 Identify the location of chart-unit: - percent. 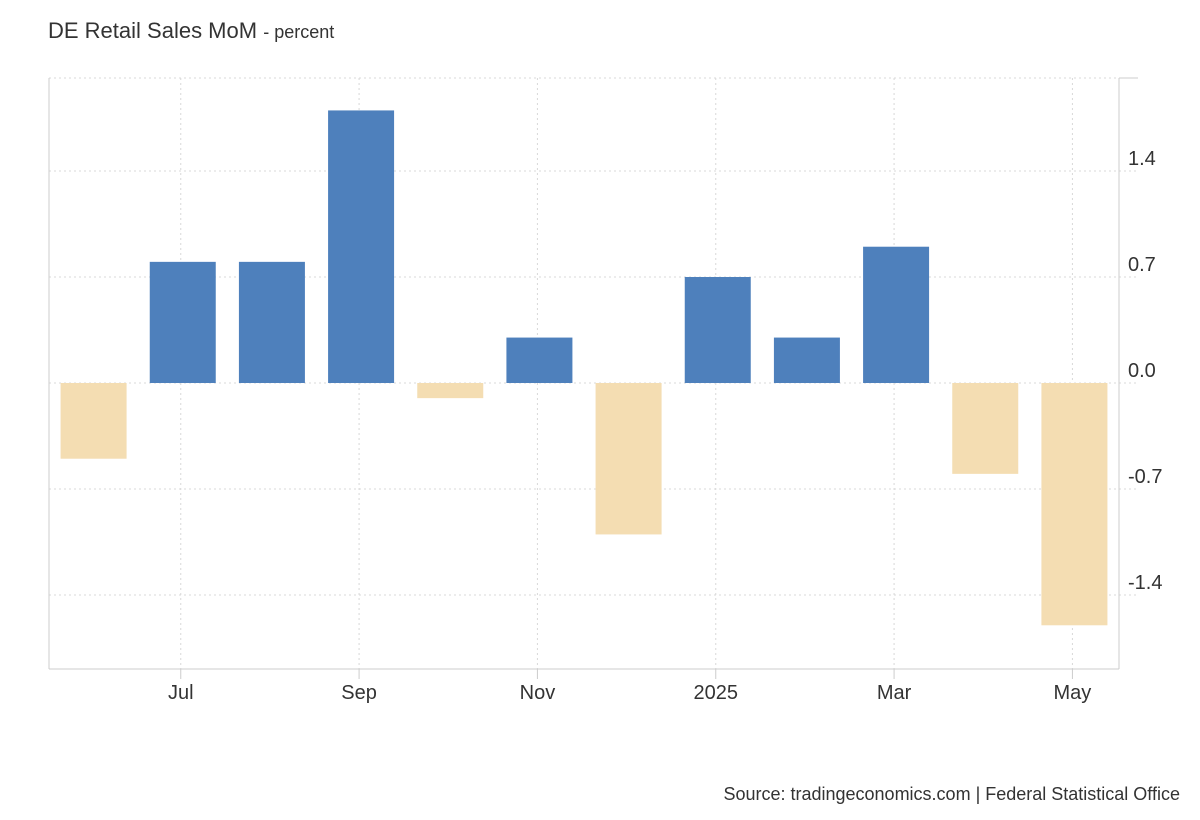
(299, 32).